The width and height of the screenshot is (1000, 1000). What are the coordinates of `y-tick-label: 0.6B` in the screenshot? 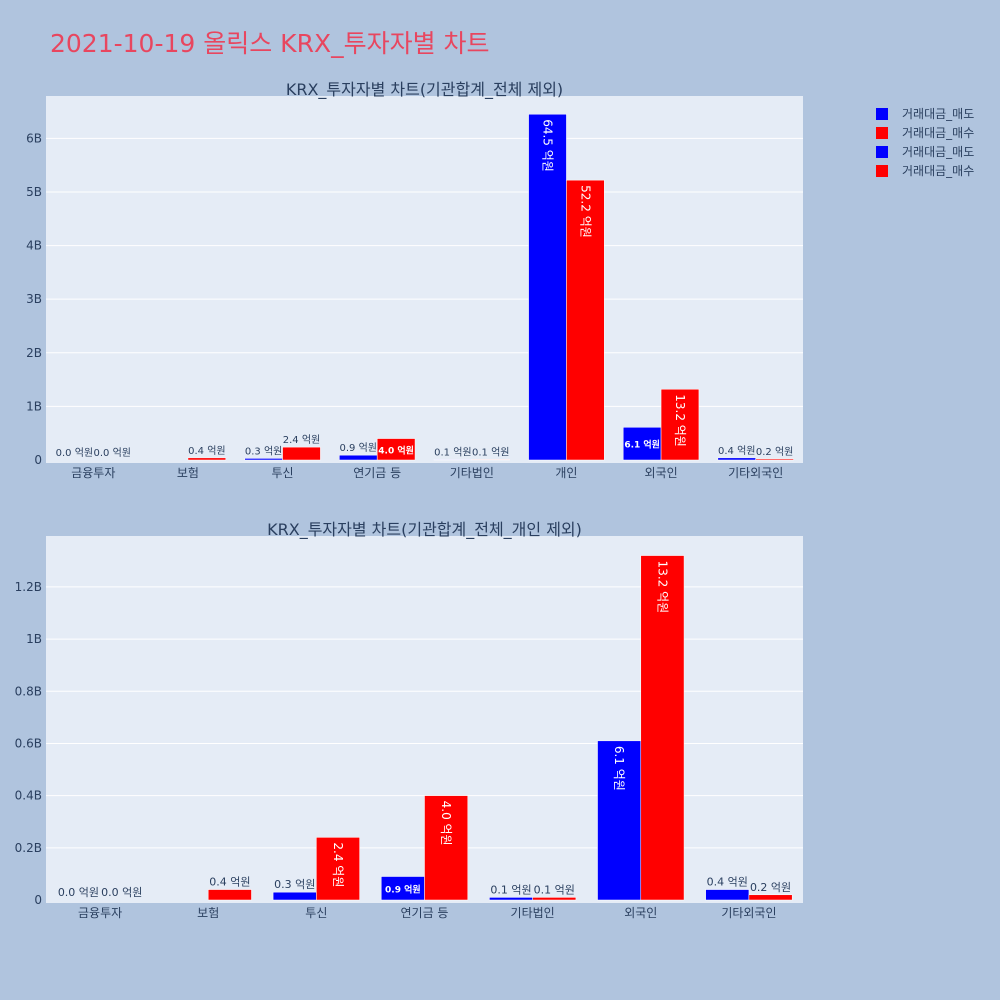 It's located at (28, 743).